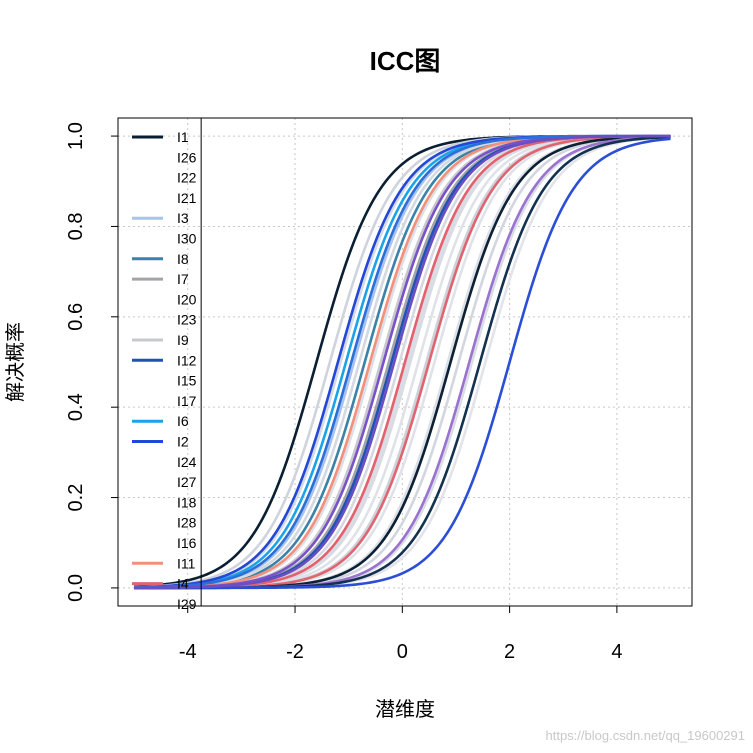 This screenshot has width=753, height=753. I want to click on legend-label-i4: I4, so click(183, 584).